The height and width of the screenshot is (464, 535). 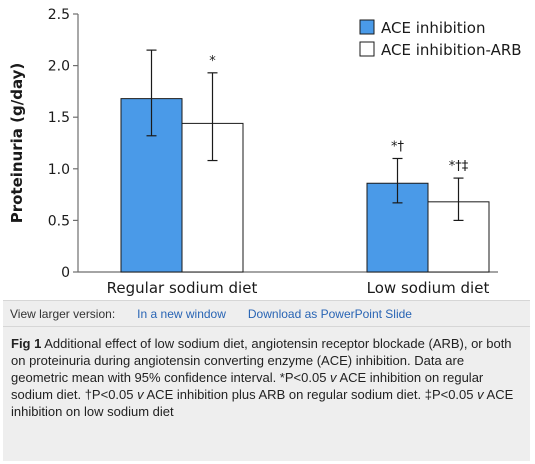 What do you see at coordinates (59, 170) in the screenshot?
I see `y-tick-label: 1.0` at bounding box center [59, 170].